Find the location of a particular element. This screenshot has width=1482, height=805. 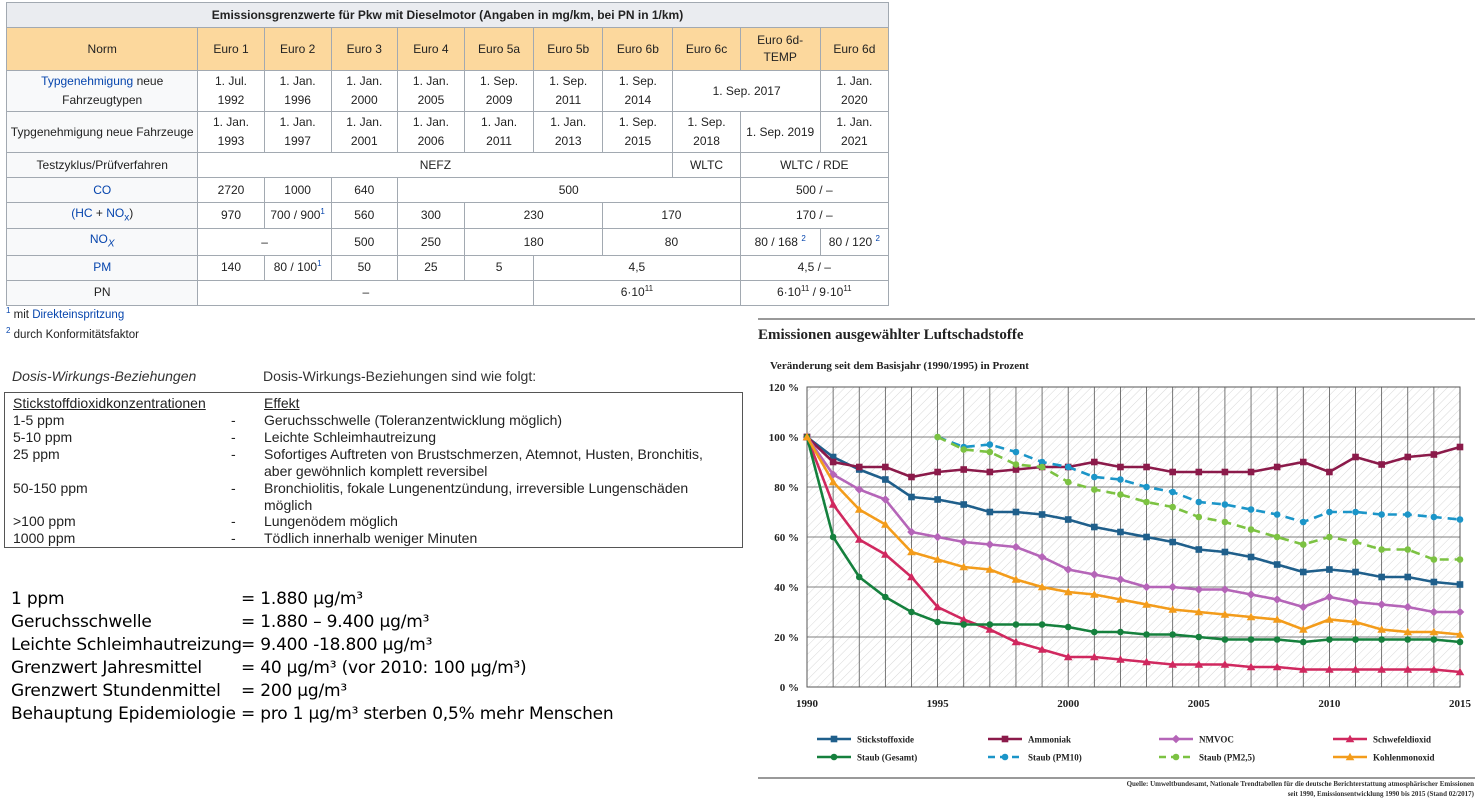

hc-link: HC is located at coordinates (84, 213).